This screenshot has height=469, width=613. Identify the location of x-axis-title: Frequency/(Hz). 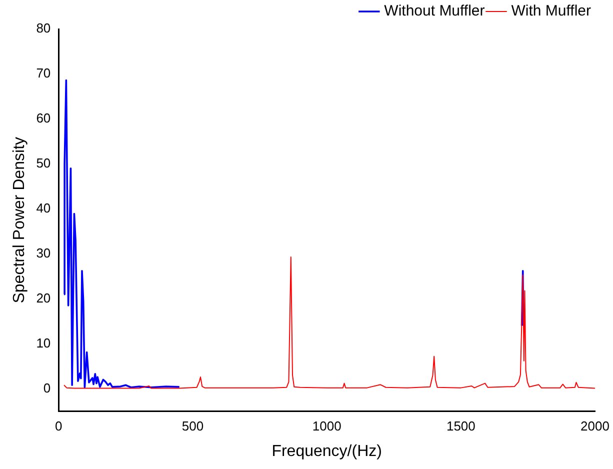
(327, 451).